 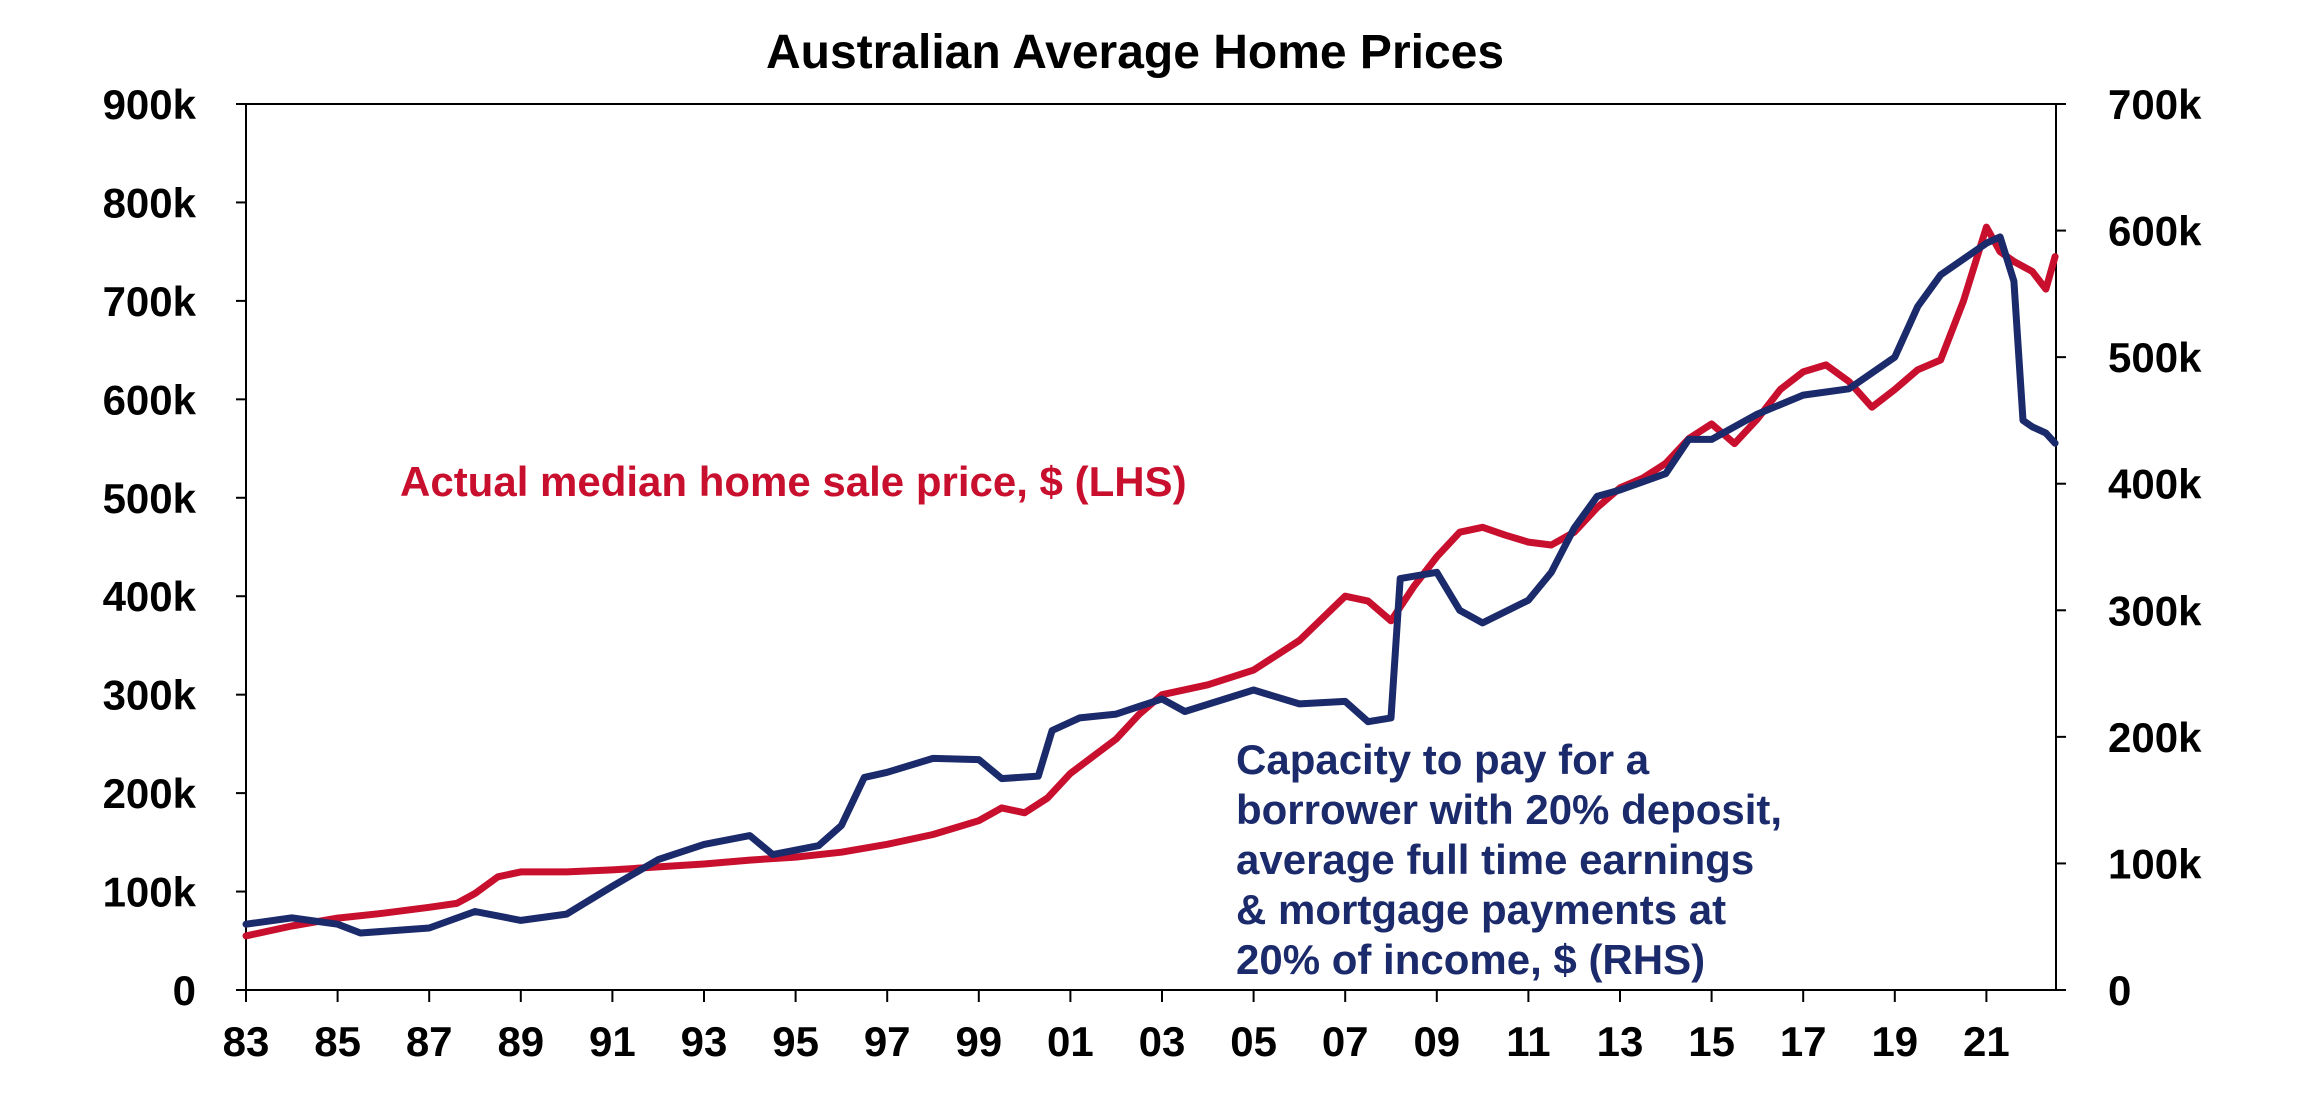 I want to click on left-y-tick-label: 400k, so click(x=150, y=596).